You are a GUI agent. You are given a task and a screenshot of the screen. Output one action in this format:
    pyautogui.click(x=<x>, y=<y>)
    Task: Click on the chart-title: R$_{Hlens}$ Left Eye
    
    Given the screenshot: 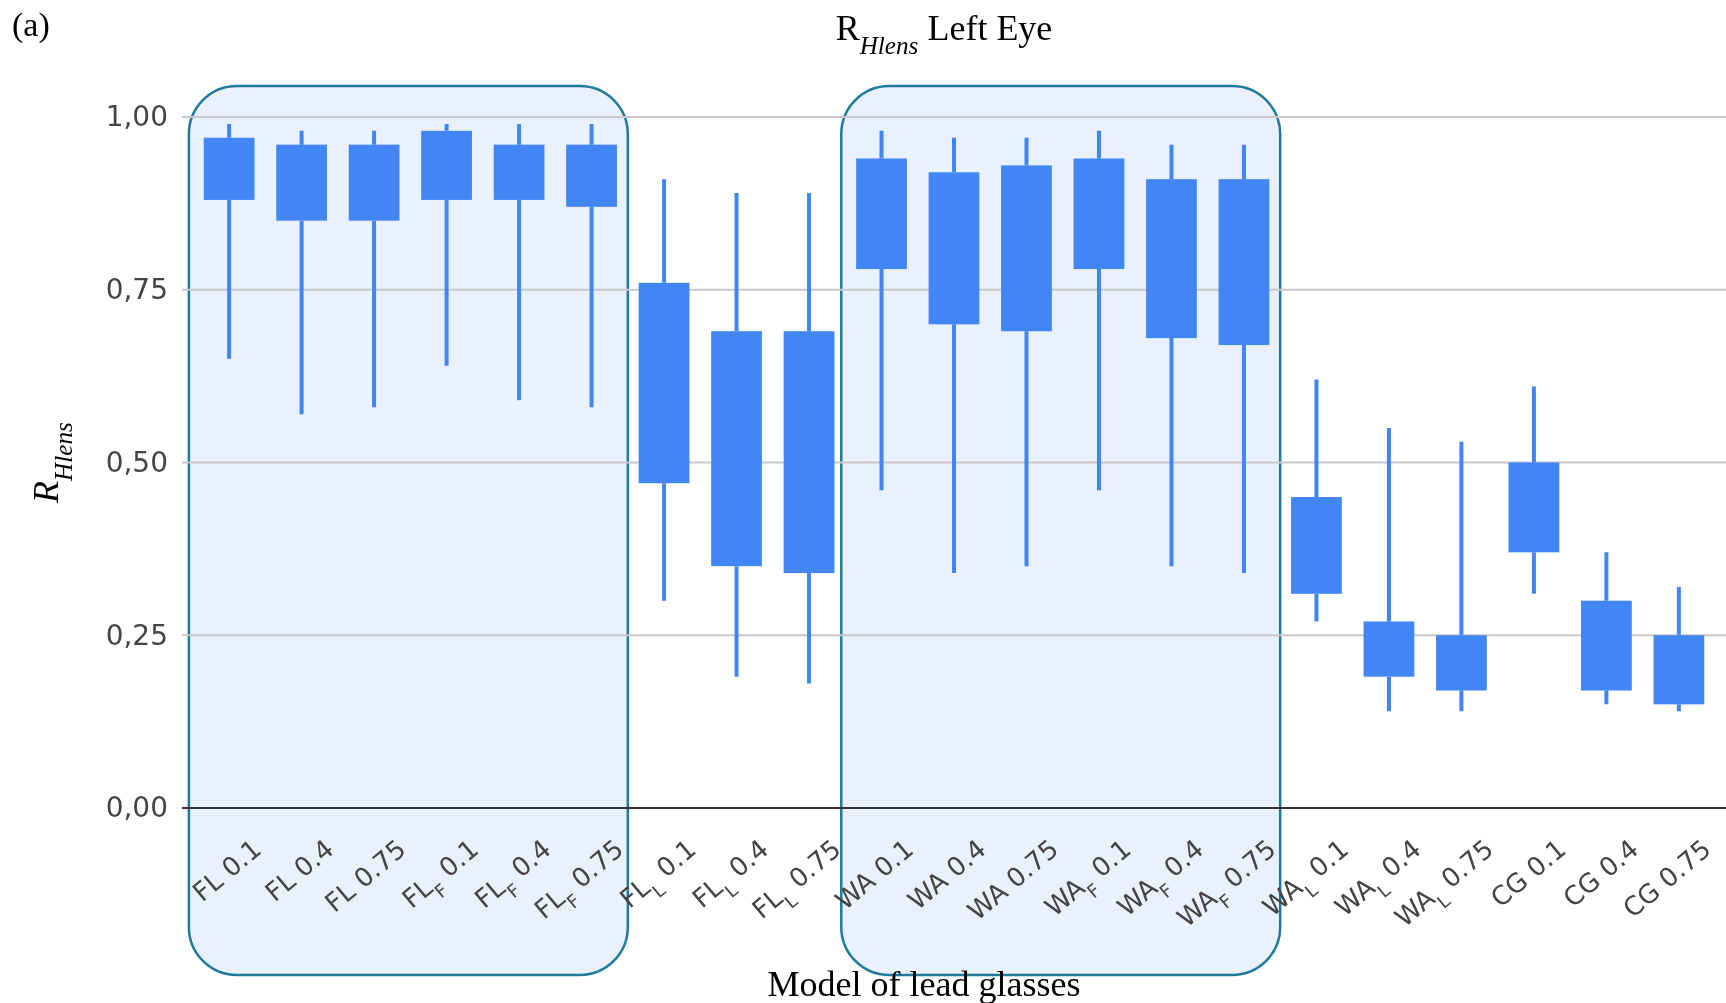 What is the action you would take?
    pyautogui.click(x=944, y=33)
    